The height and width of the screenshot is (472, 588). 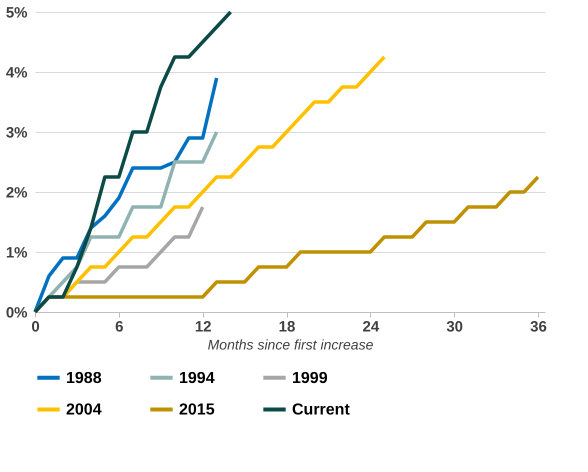 I want to click on x-tick-label: 24, so click(x=371, y=327).